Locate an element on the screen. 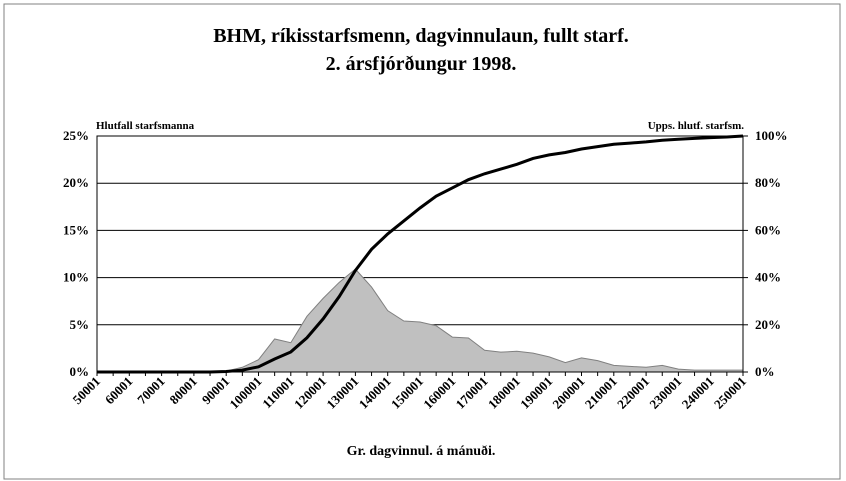  y-tick-label: 5% is located at coordinates (80, 324).